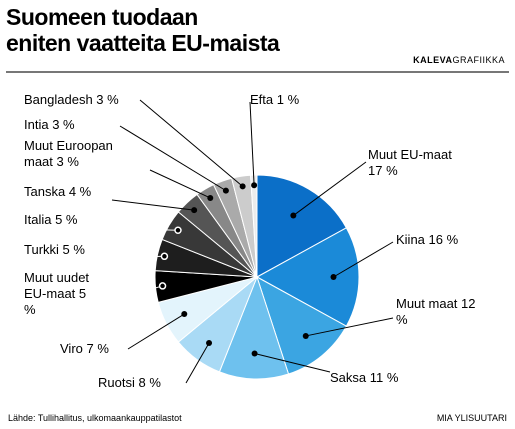 This screenshot has height=429, width=515. I want to click on value-label: 12 %, so click(436, 311).